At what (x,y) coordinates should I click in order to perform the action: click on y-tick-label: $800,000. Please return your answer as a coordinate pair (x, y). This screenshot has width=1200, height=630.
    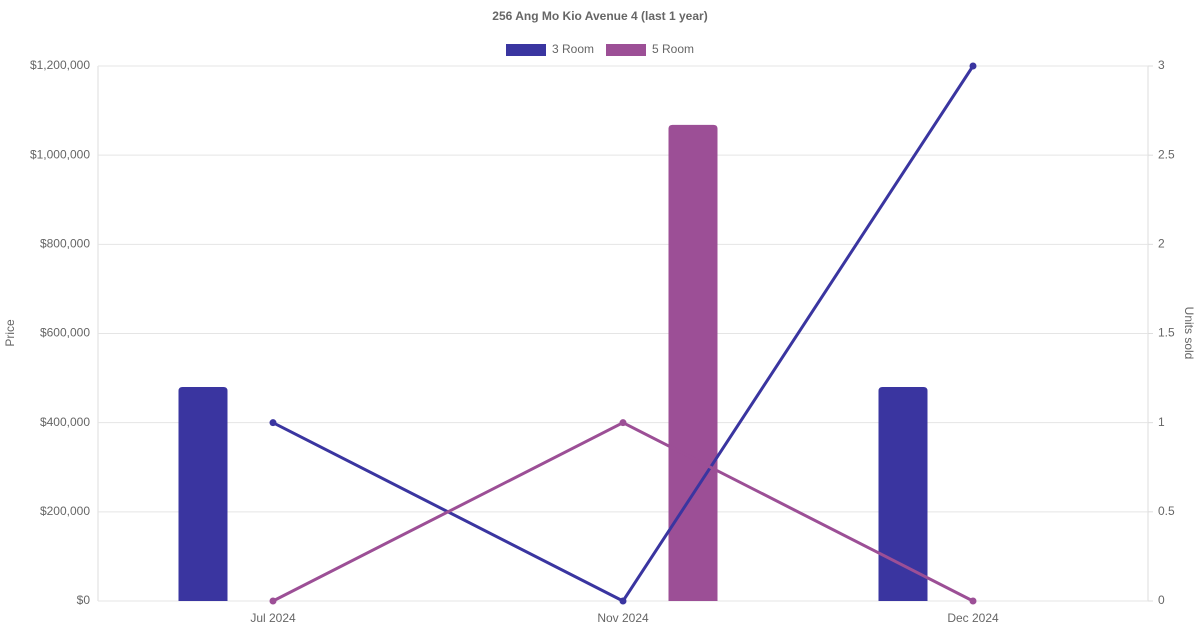
    Looking at the image, I should click on (65, 244).